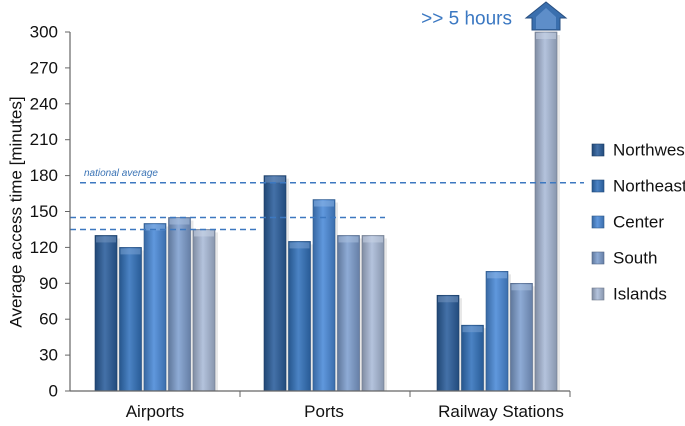 This screenshot has height=426, width=685. I want to click on legend-entry: South, so click(624, 258).